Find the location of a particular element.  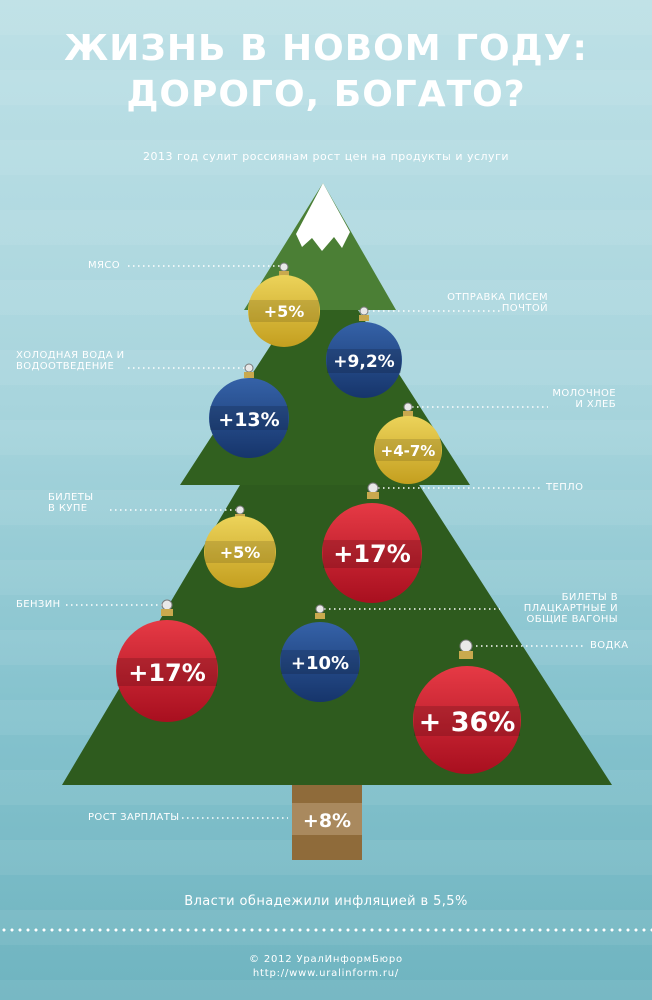

ornament-kupe is located at coordinates (240, 552).